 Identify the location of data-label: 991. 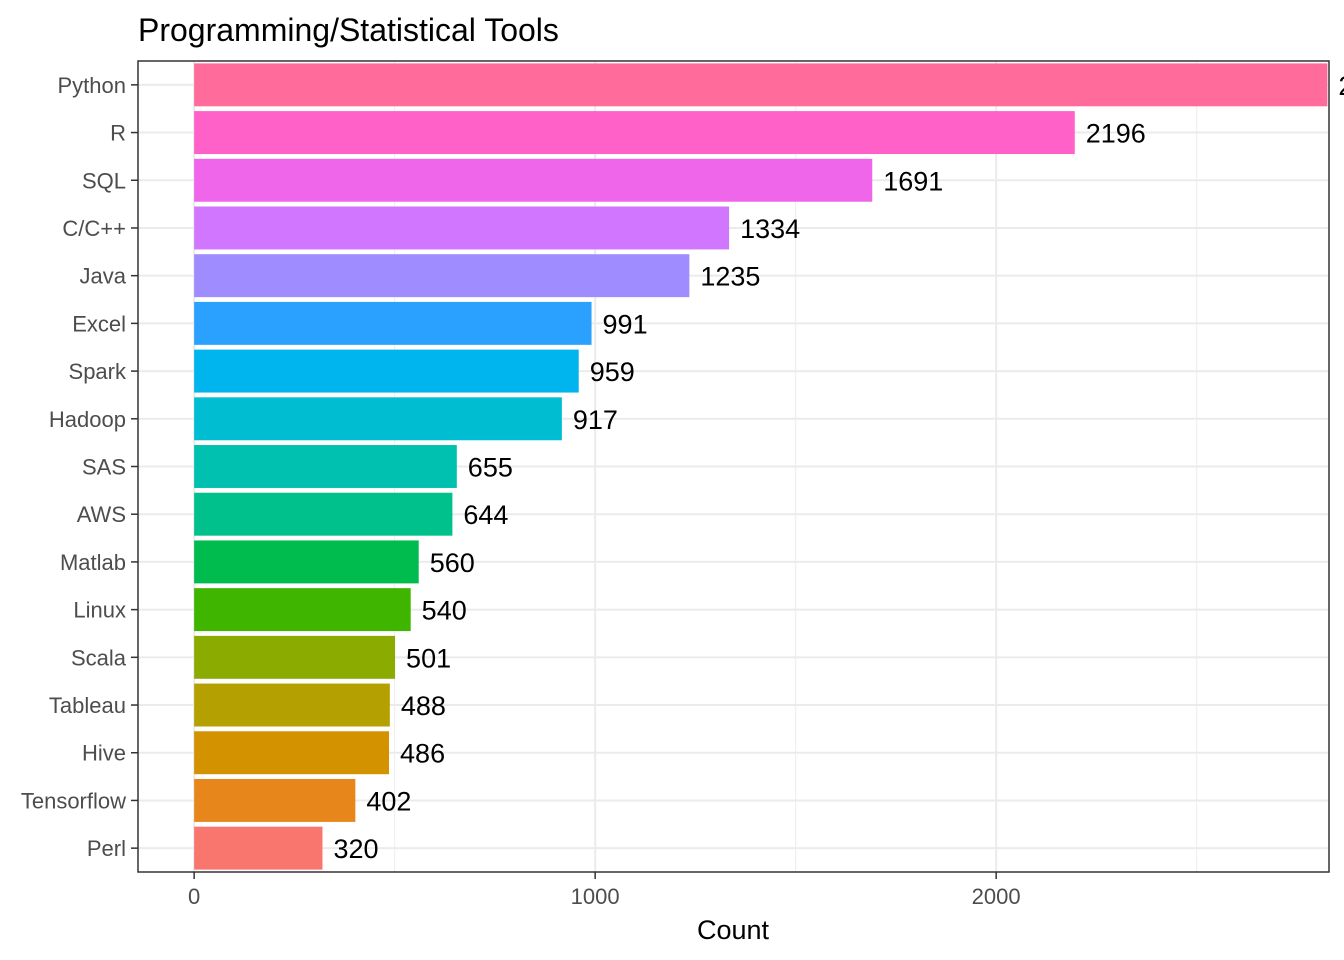
(625, 324).